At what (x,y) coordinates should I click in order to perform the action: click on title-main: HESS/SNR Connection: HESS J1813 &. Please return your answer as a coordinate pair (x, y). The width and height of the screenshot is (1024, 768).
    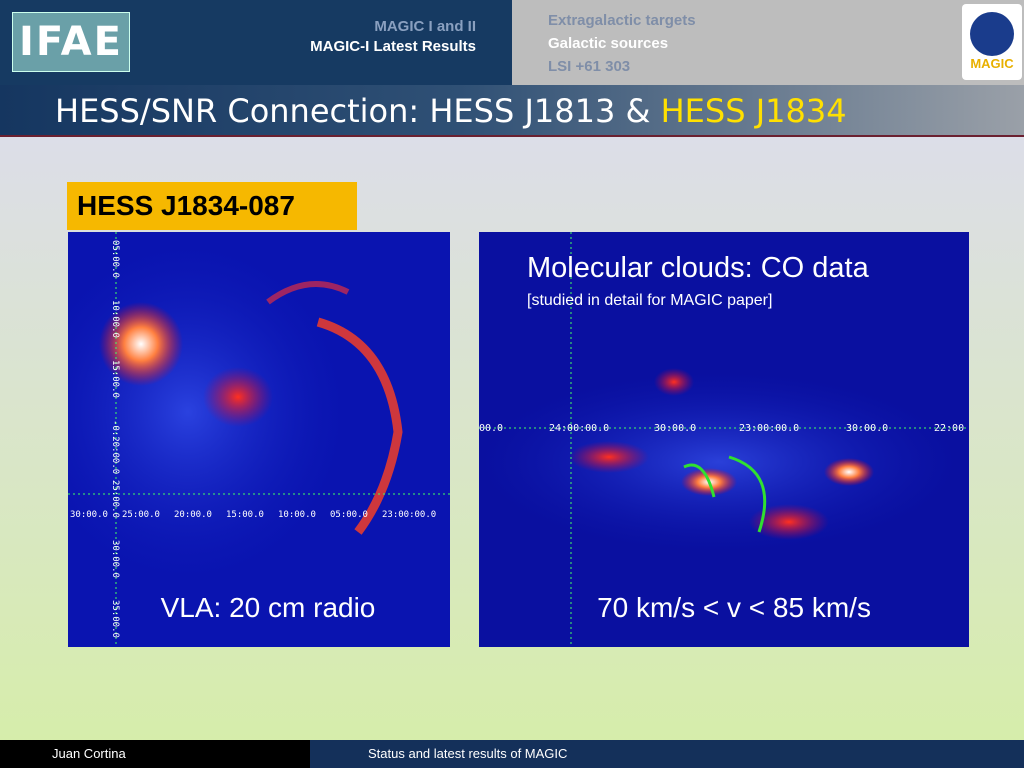
    Looking at the image, I should click on (358, 111).